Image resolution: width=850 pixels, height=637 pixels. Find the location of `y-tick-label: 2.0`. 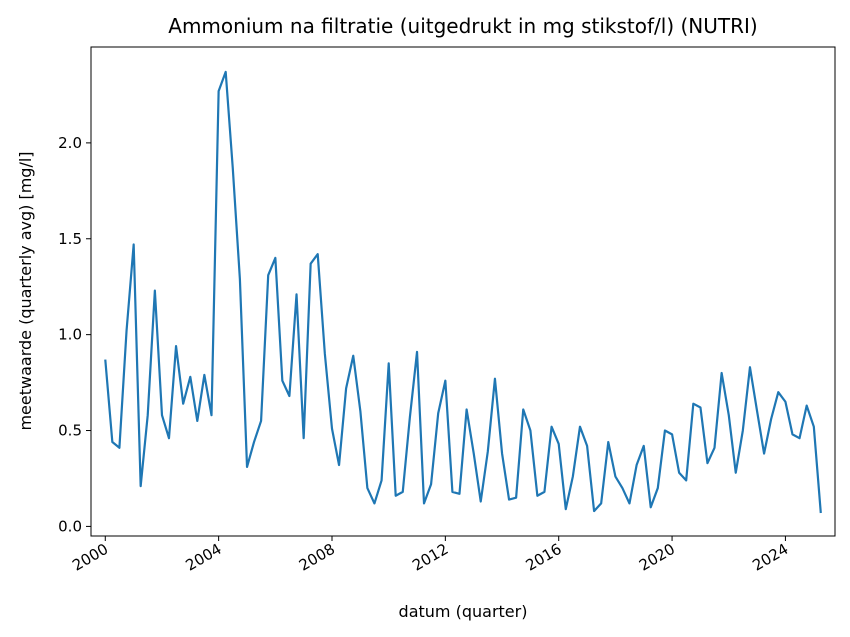

y-tick-label: 2.0 is located at coordinates (70, 143).